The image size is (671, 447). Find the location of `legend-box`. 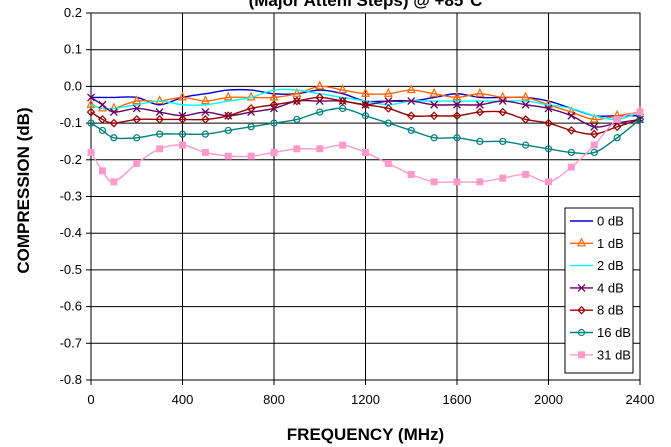

legend-box is located at coordinates (599, 290).